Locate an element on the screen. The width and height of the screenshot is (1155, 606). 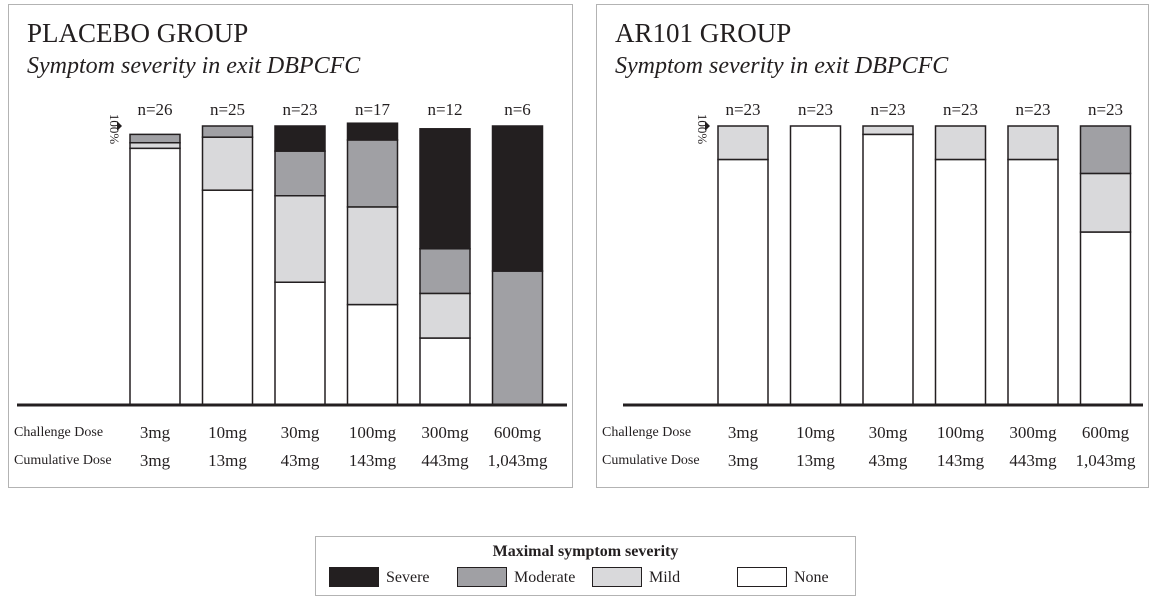
n-label: n=6 is located at coordinates (517, 109).